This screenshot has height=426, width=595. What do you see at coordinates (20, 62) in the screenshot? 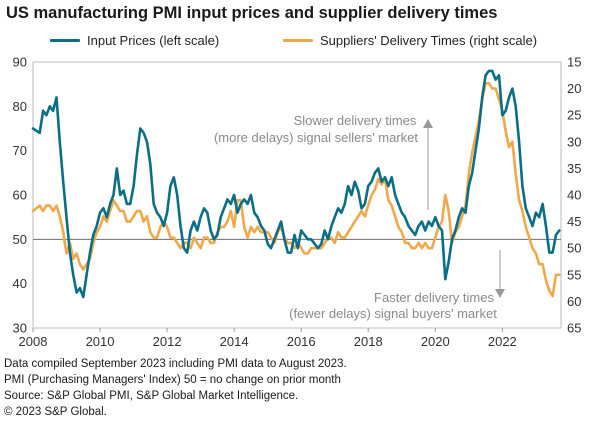
I see `left-tick-label: 90` at bounding box center [20, 62].